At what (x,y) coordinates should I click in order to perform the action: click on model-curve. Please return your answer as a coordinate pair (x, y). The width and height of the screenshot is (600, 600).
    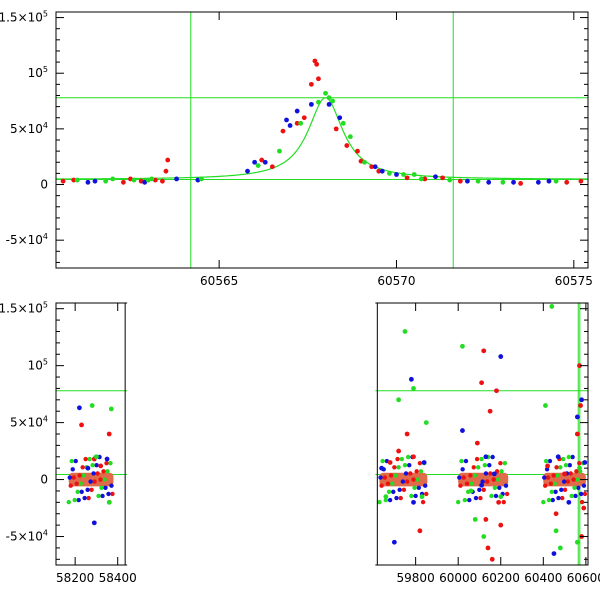
    Looking at the image, I should click on (322, 138).